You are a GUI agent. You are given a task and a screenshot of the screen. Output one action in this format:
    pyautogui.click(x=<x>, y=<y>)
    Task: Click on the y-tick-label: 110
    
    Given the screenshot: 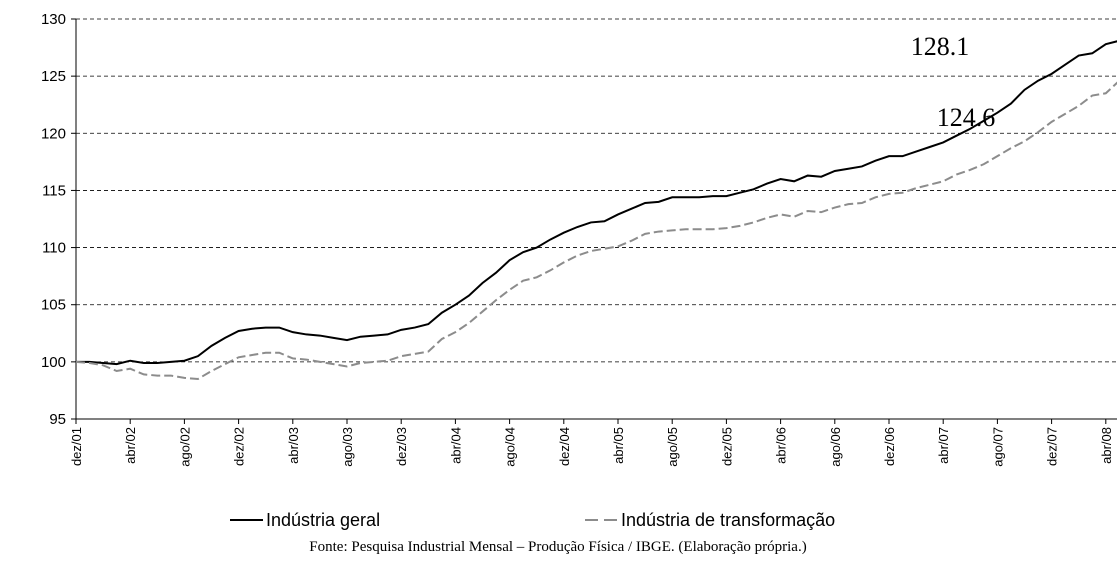 What is the action you would take?
    pyautogui.click(x=54, y=248)
    